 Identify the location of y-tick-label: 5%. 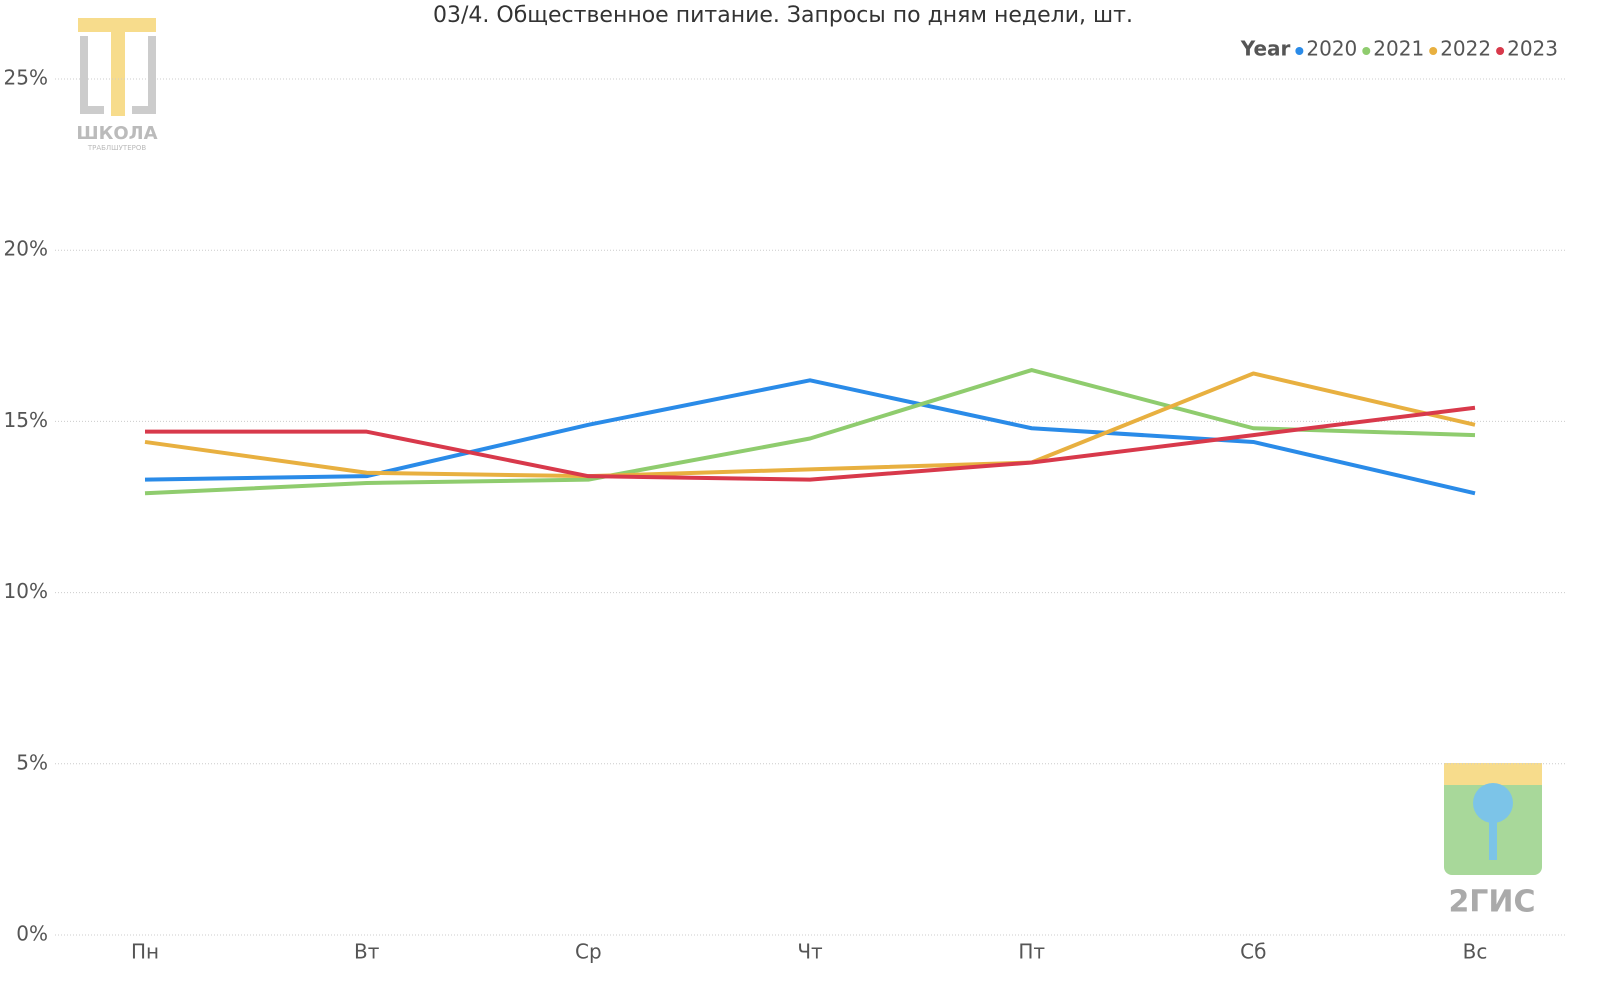
(32, 762).